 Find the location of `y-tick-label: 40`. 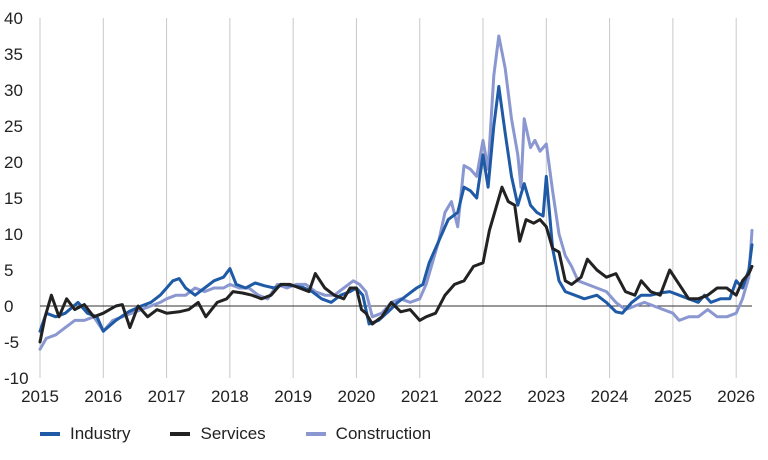

y-tick-label: 40 is located at coordinates (13, 18).